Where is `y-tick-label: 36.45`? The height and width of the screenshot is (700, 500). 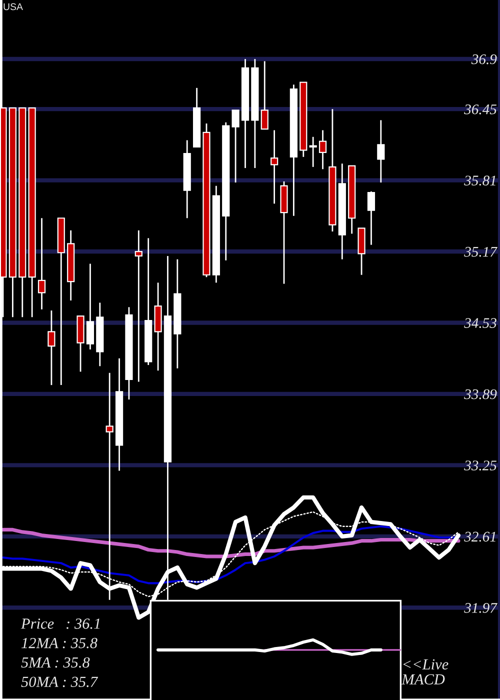 y-tick-label: 36.45 is located at coordinates (480, 109).